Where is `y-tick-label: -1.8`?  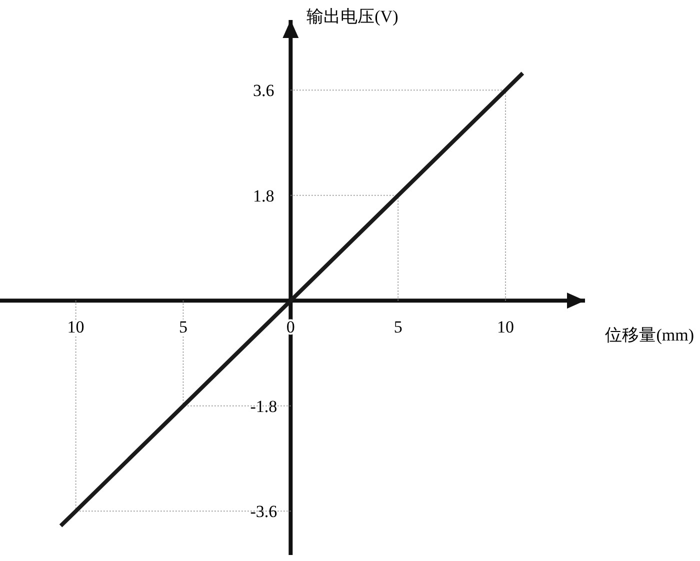 y-tick-label: -1.8 is located at coordinates (264, 406).